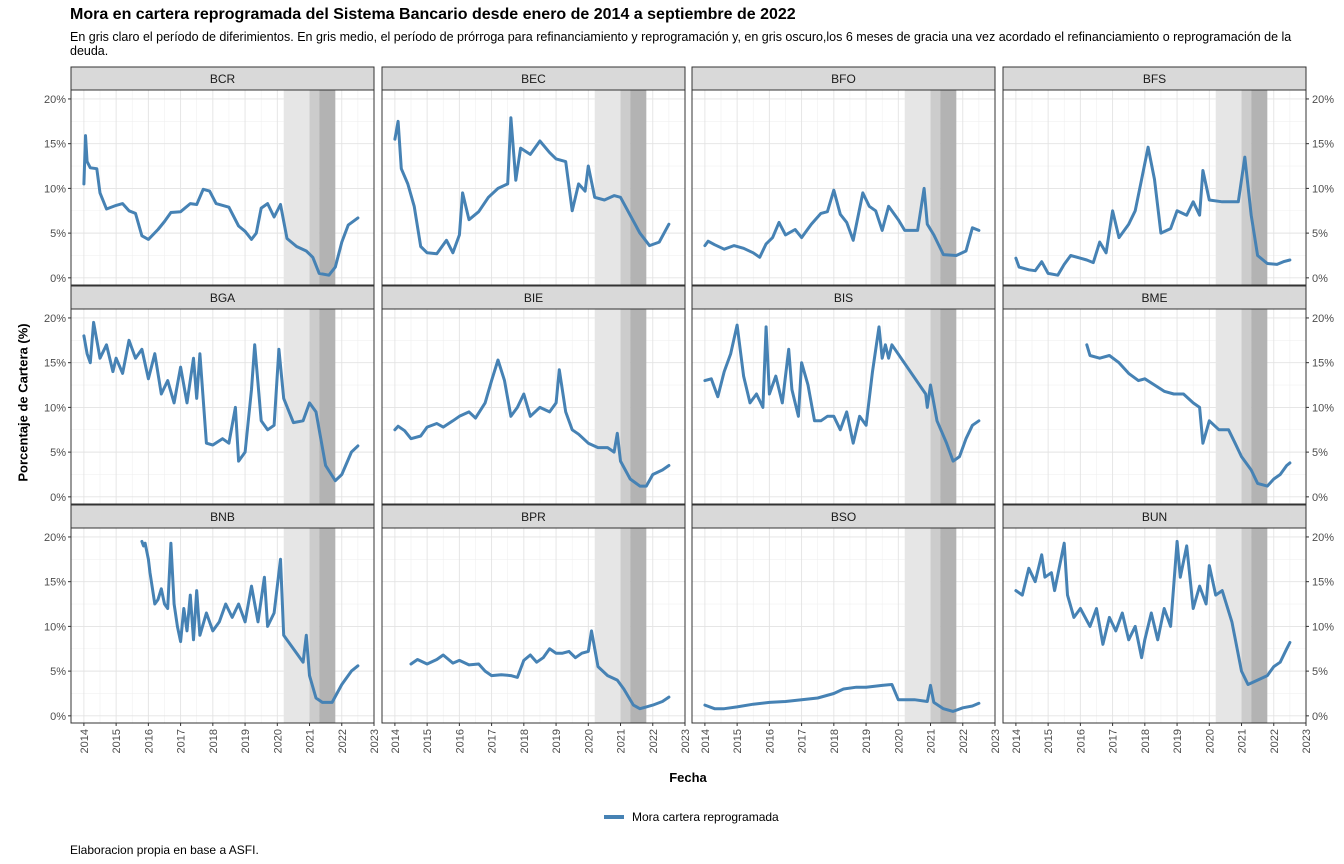 The height and width of the screenshot is (864, 1344). Describe the element at coordinates (533, 79) in the screenshot. I see `facet-label: BEC` at that location.